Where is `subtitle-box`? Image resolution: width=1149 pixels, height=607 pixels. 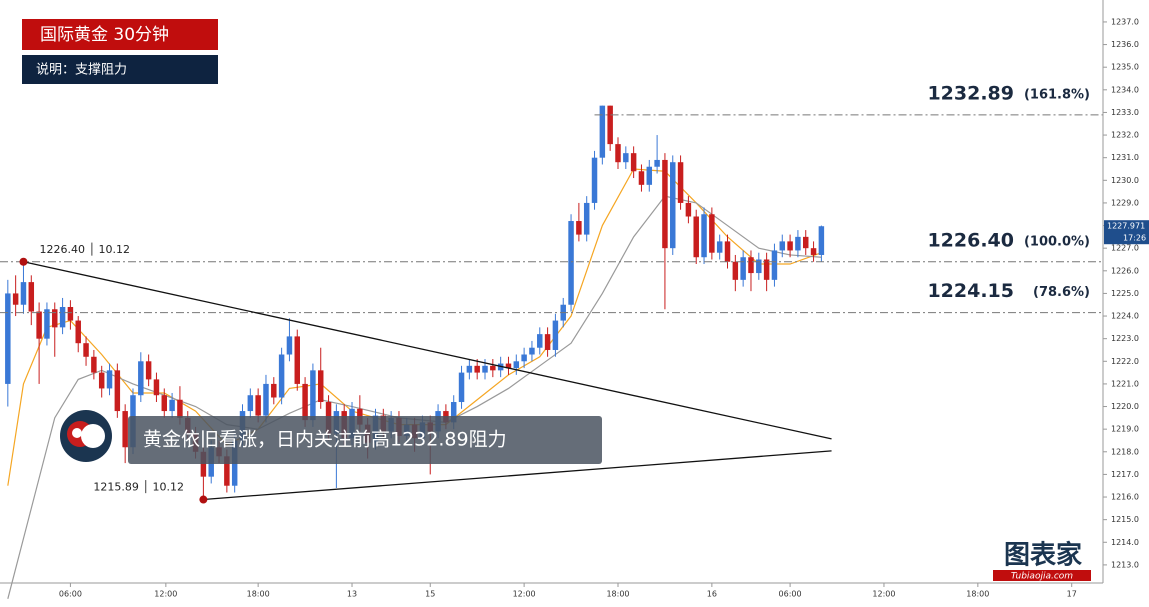 subtitle-box is located at coordinates (120, 69).